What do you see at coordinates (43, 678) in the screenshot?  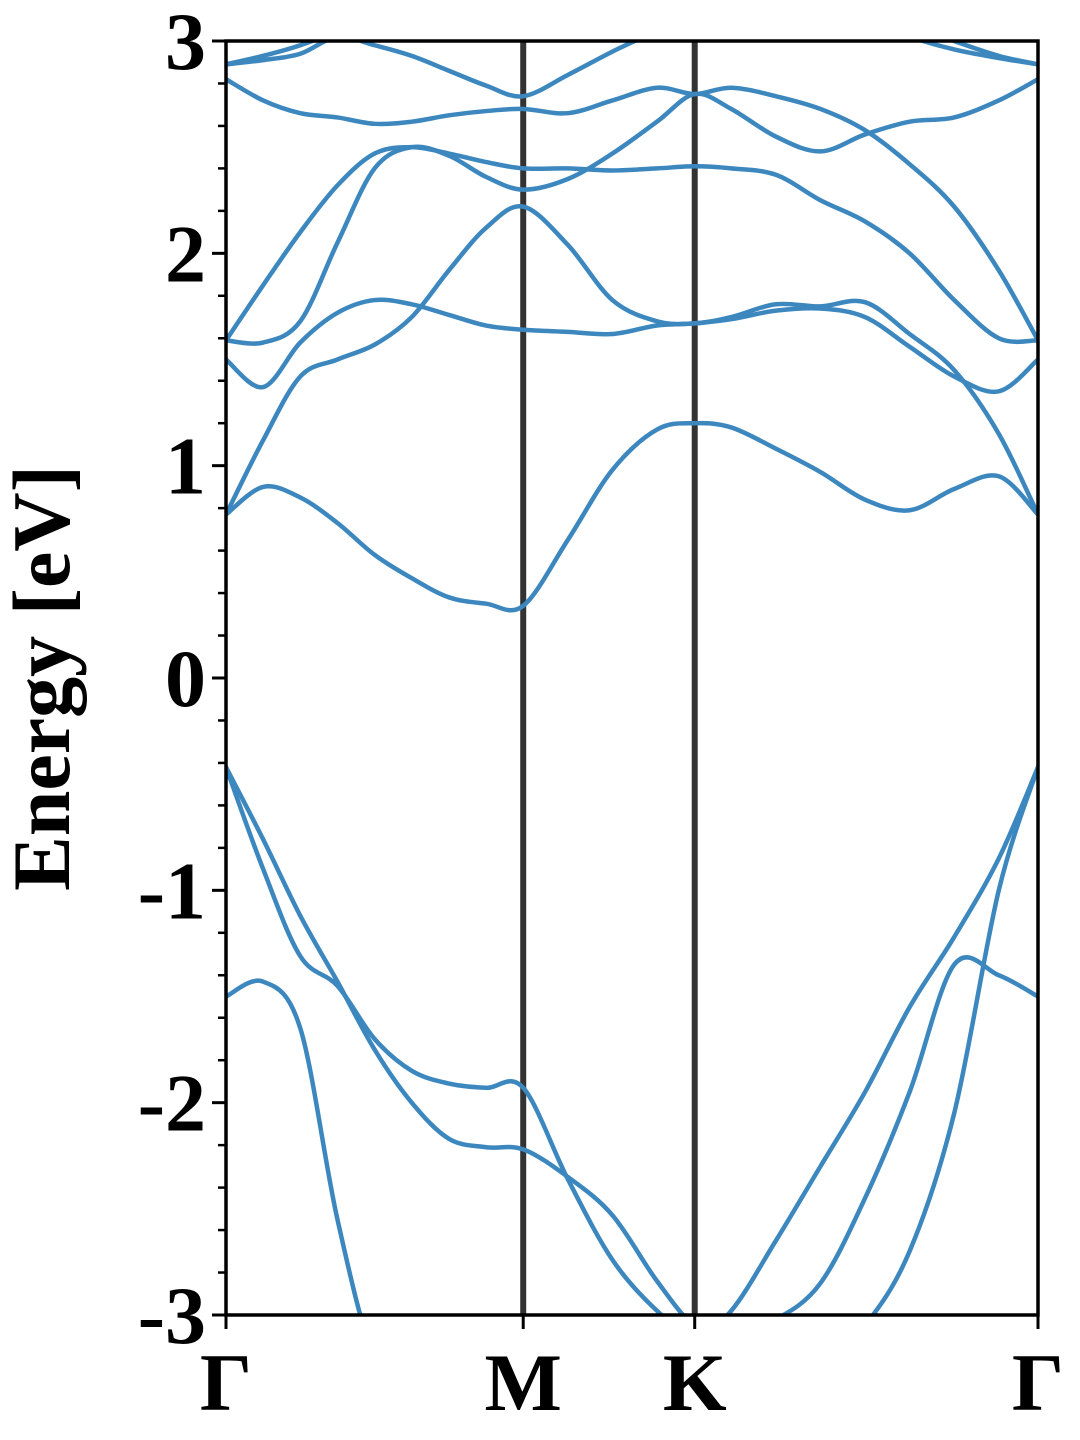 I see `y-axis-label: Energy [eV]` at bounding box center [43, 678].